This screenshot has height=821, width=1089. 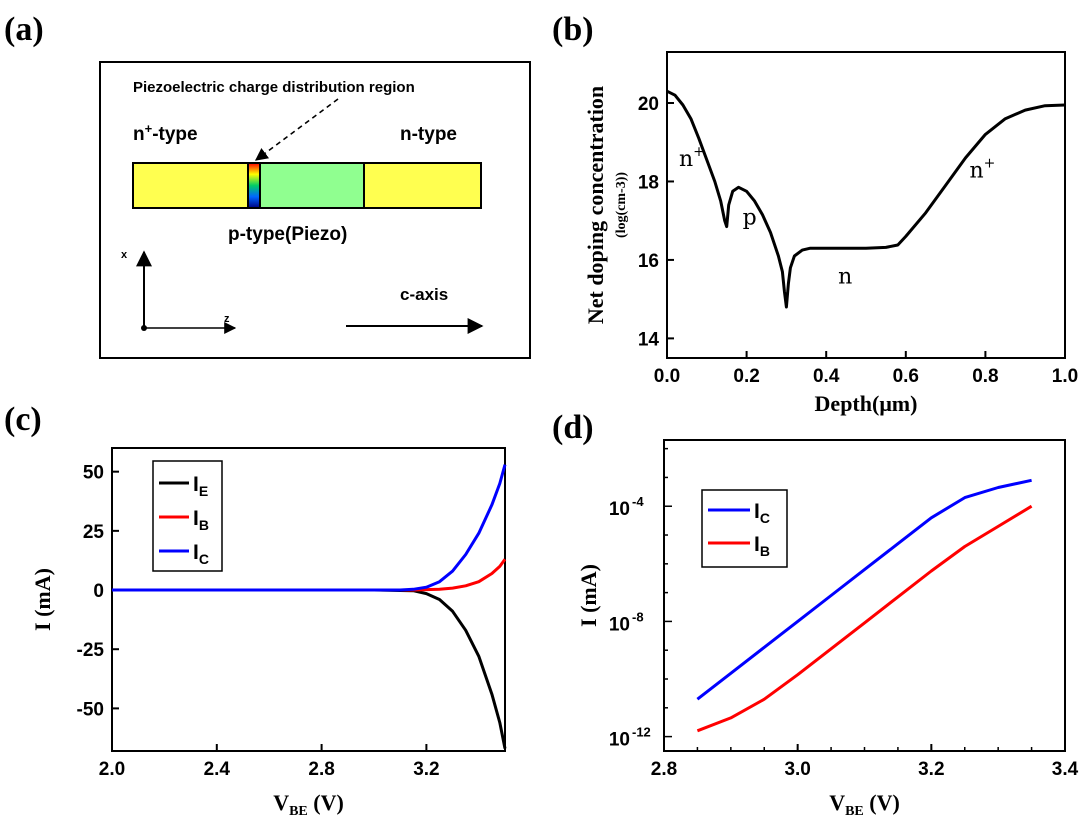 What do you see at coordinates (845, 276) in the screenshot?
I see `region-label: n` at bounding box center [845, 276].